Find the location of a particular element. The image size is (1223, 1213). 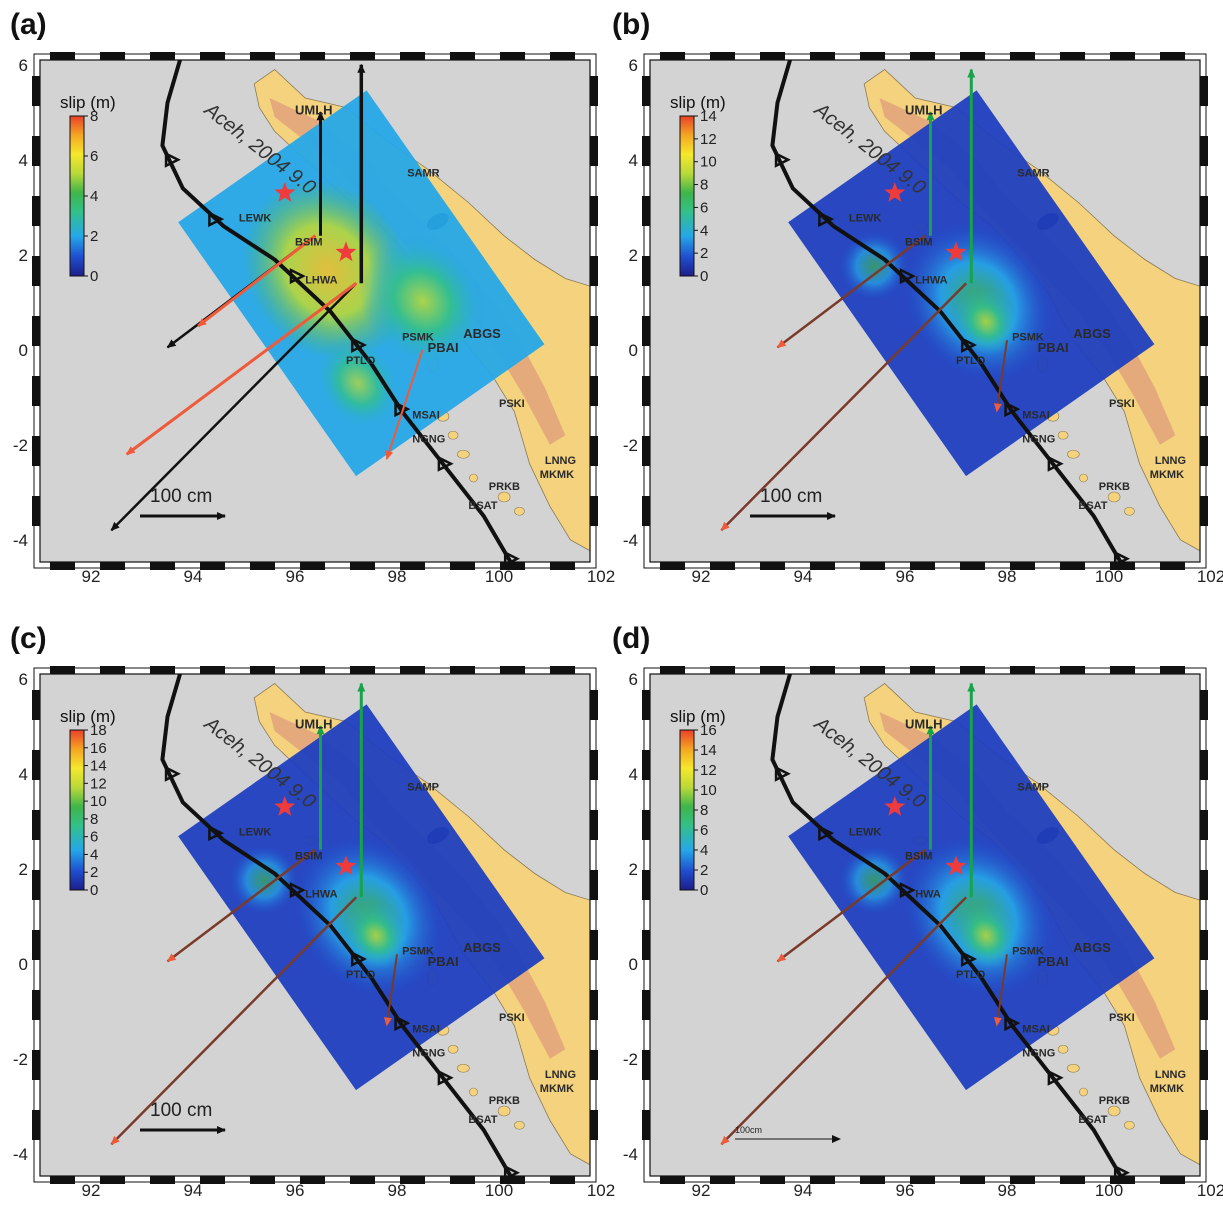

colorbar-tick-label: 14 is located at coordinates (98, 766).